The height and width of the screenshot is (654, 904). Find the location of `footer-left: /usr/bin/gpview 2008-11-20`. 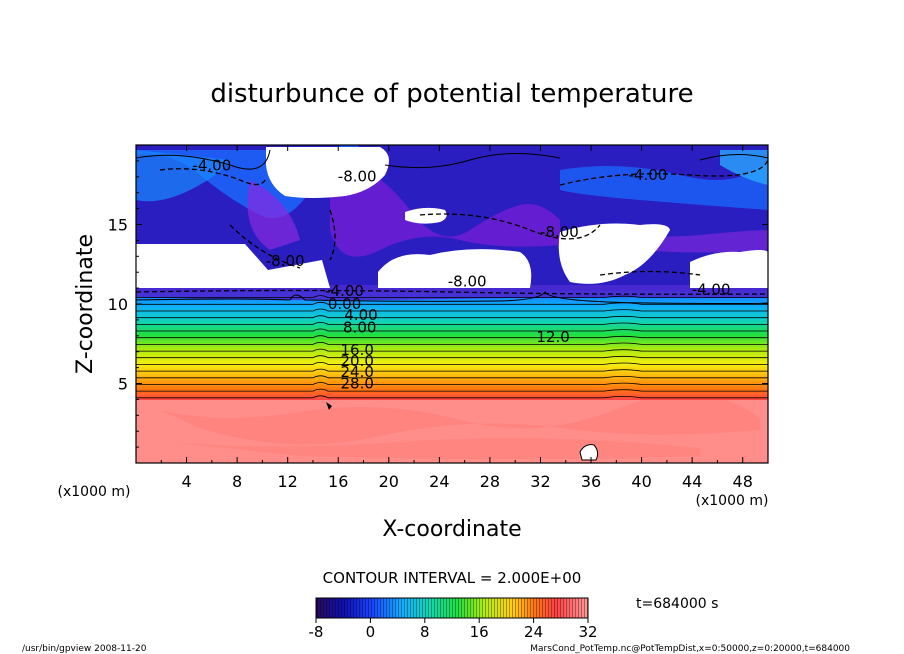

footer-left: /usr/bin/gpview 2008-11-20 is located at coordinates (84, 649).